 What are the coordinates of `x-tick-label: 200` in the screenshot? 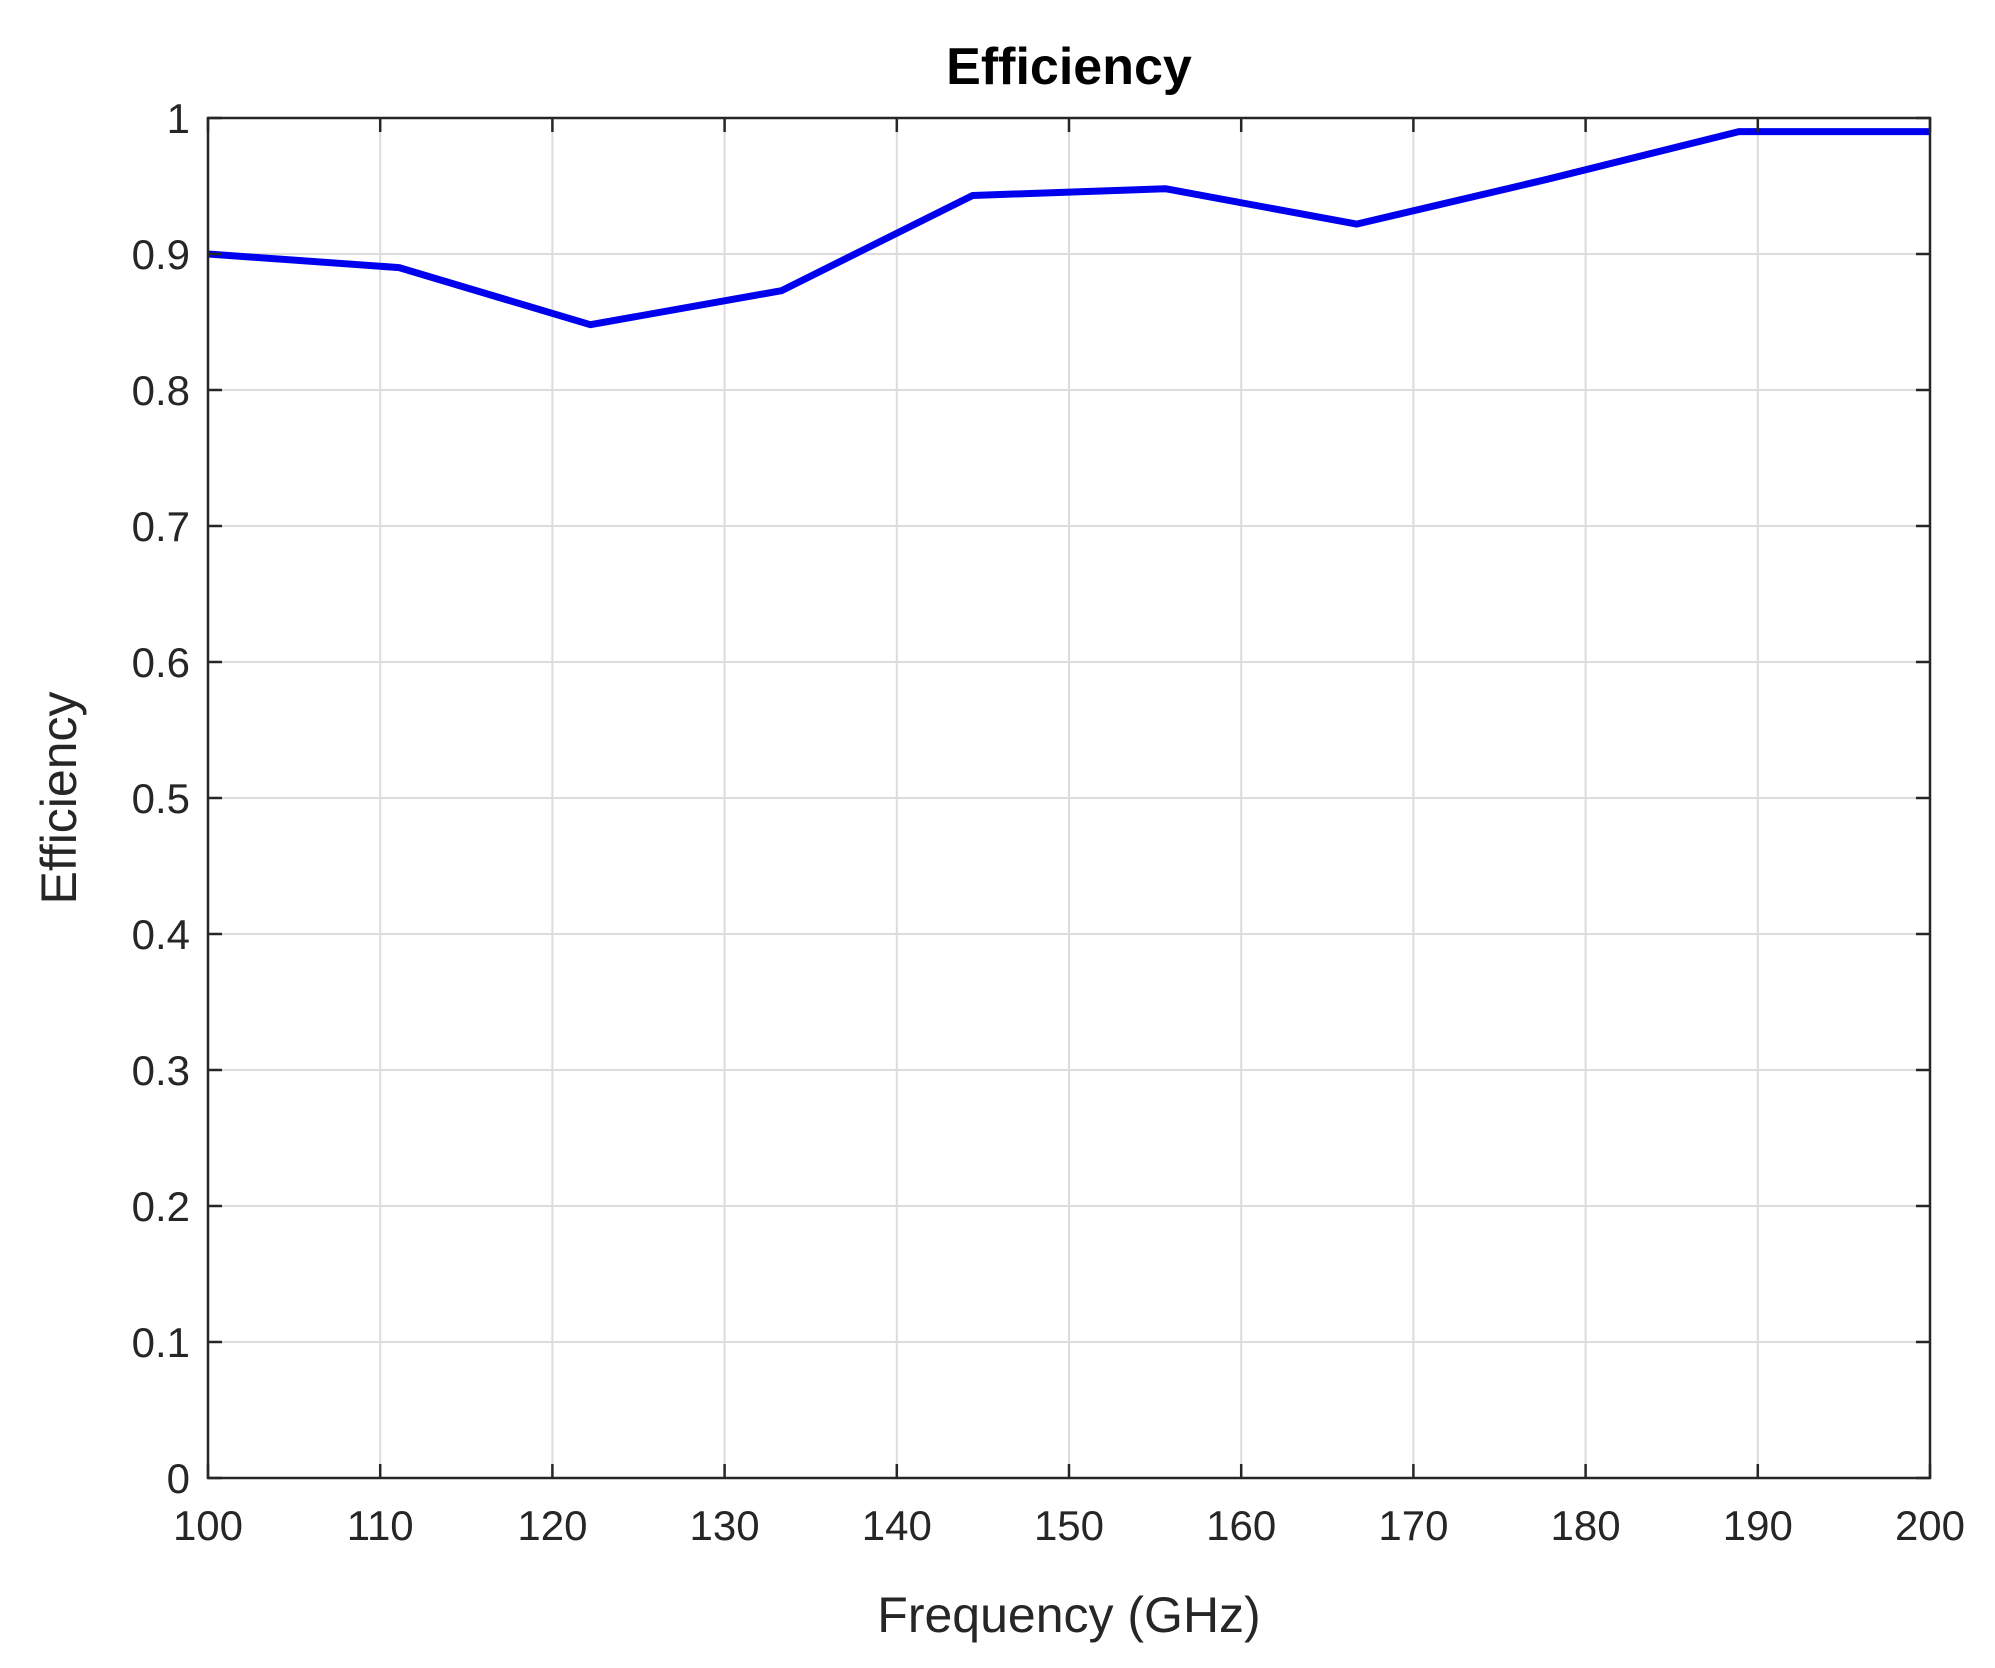 It's located at (1930, 1525).